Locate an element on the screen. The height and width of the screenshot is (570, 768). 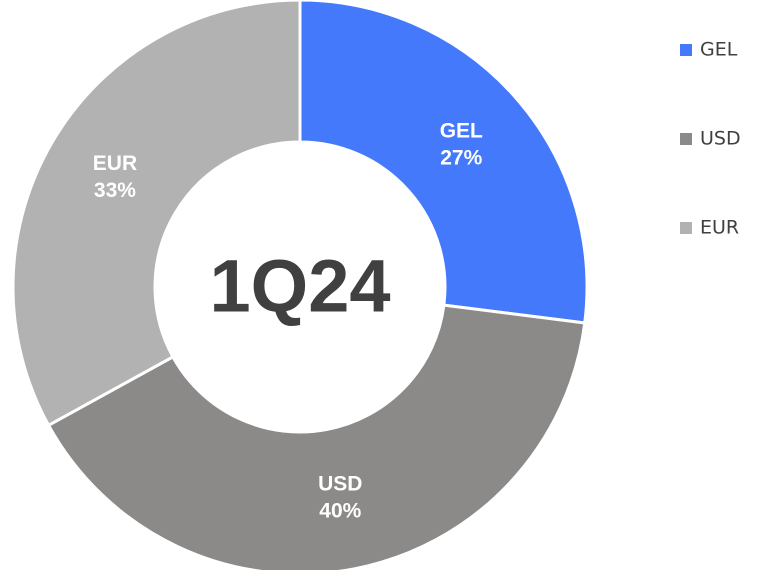
legend-label: GEL is located at coordinates (719, 50).